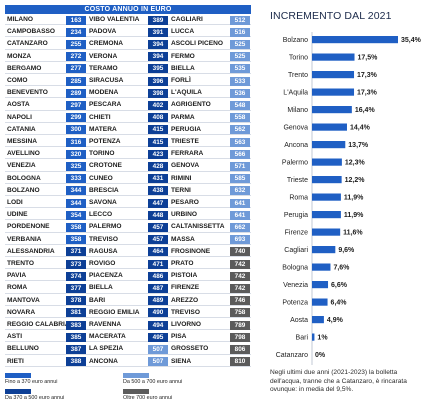 The width and height of the screenshot is (431, 410). I want to click on table-row: MESSINA 316, so click(46, 142).